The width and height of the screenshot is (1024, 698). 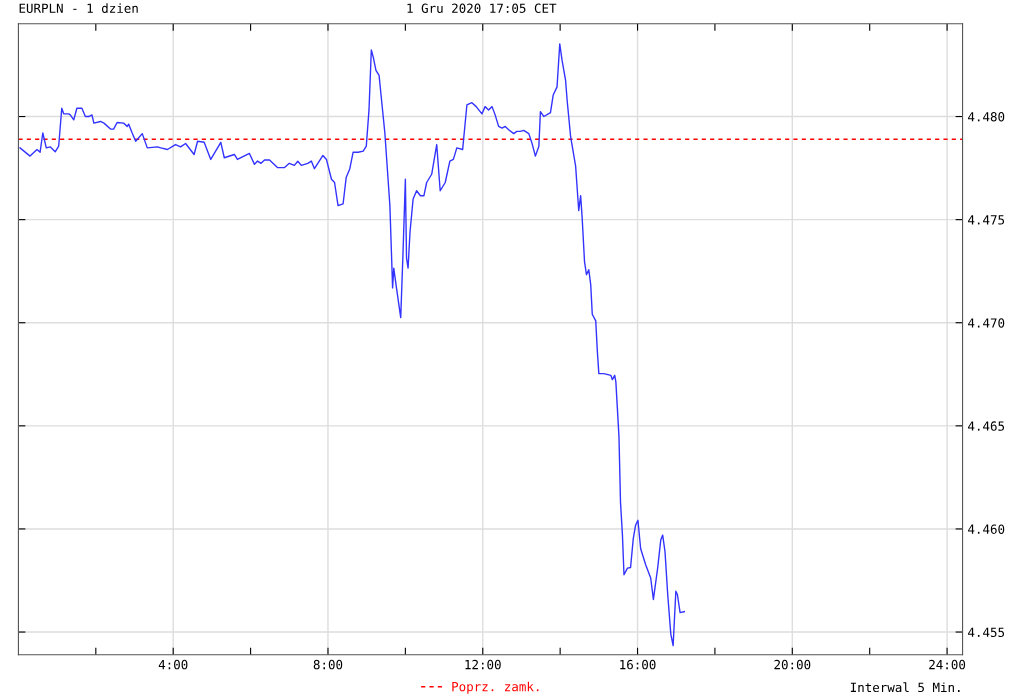 What do you see at coordinates (173, 664) in the screenshot?
I see `x-tick-label: 4:00` at bounding box center [173, 664].